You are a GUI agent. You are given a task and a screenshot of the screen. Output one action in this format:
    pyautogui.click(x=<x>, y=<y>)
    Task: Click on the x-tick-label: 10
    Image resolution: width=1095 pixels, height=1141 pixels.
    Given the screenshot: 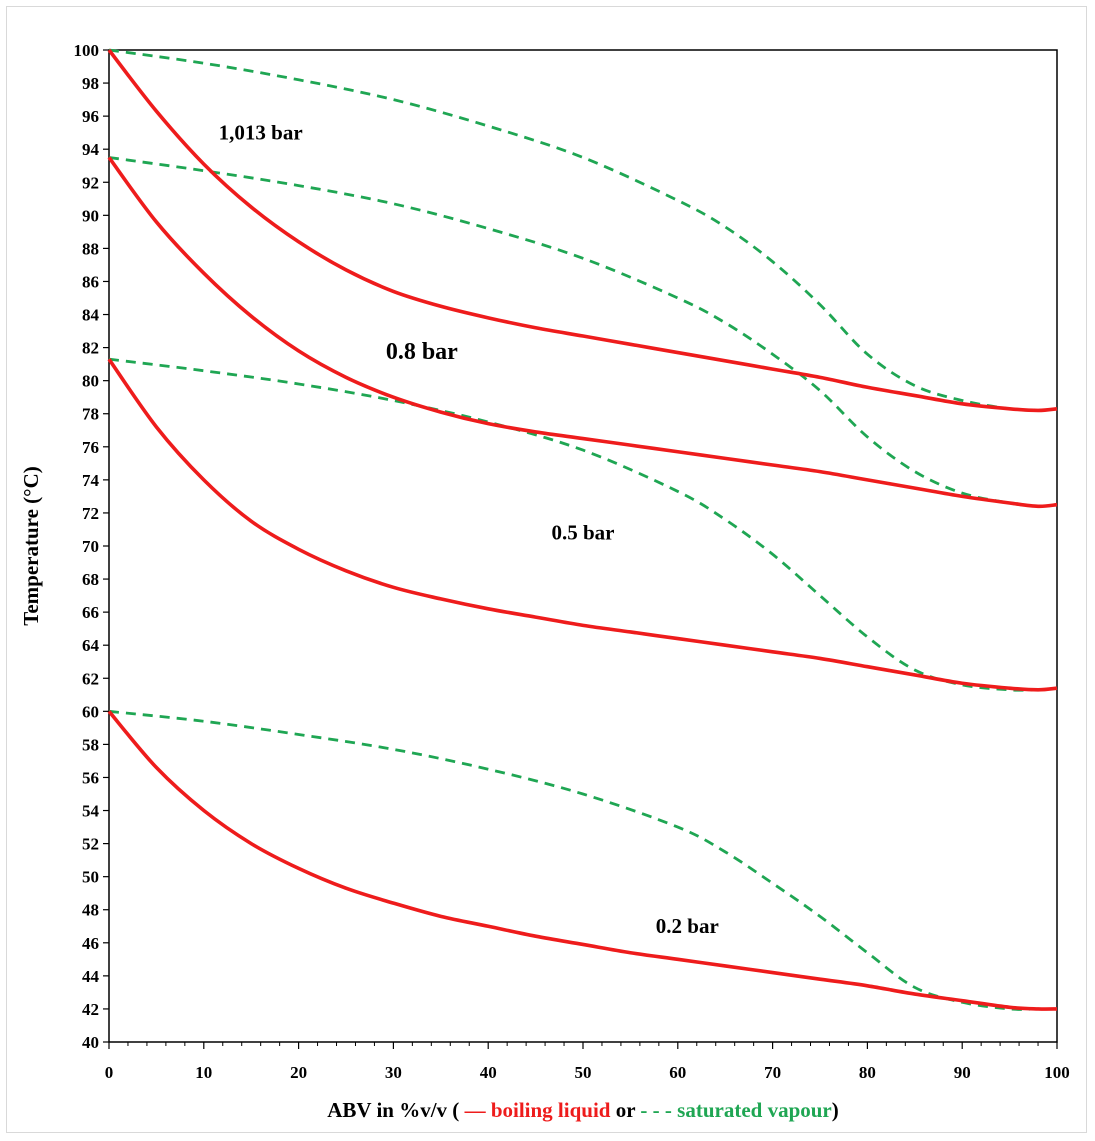 What is the action you would take?
    pyautogui.click(x=203, y=1072)
    